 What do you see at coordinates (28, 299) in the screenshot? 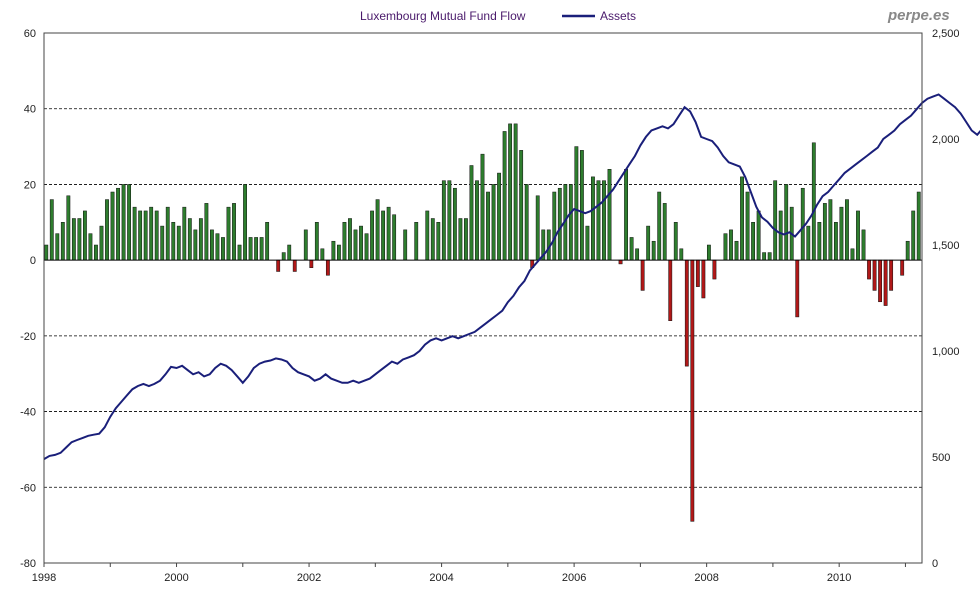
I see `left-axis-ticks: 60 40 20 0 -20 -40 -60 -80` at bounding box center [28, 299].